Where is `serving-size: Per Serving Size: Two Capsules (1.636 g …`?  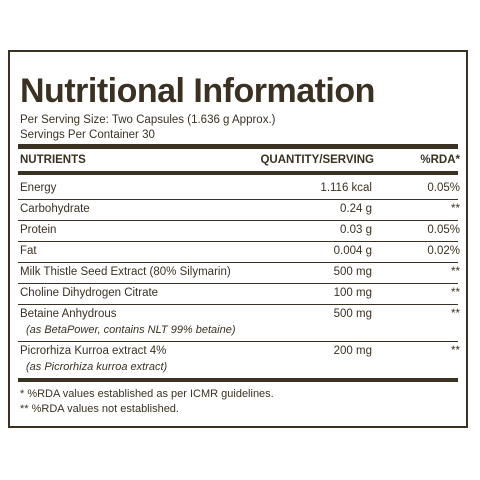 serving-size: Per Serving Size: Two Capsules (1.636 g … is located at coordinates (148, 120).